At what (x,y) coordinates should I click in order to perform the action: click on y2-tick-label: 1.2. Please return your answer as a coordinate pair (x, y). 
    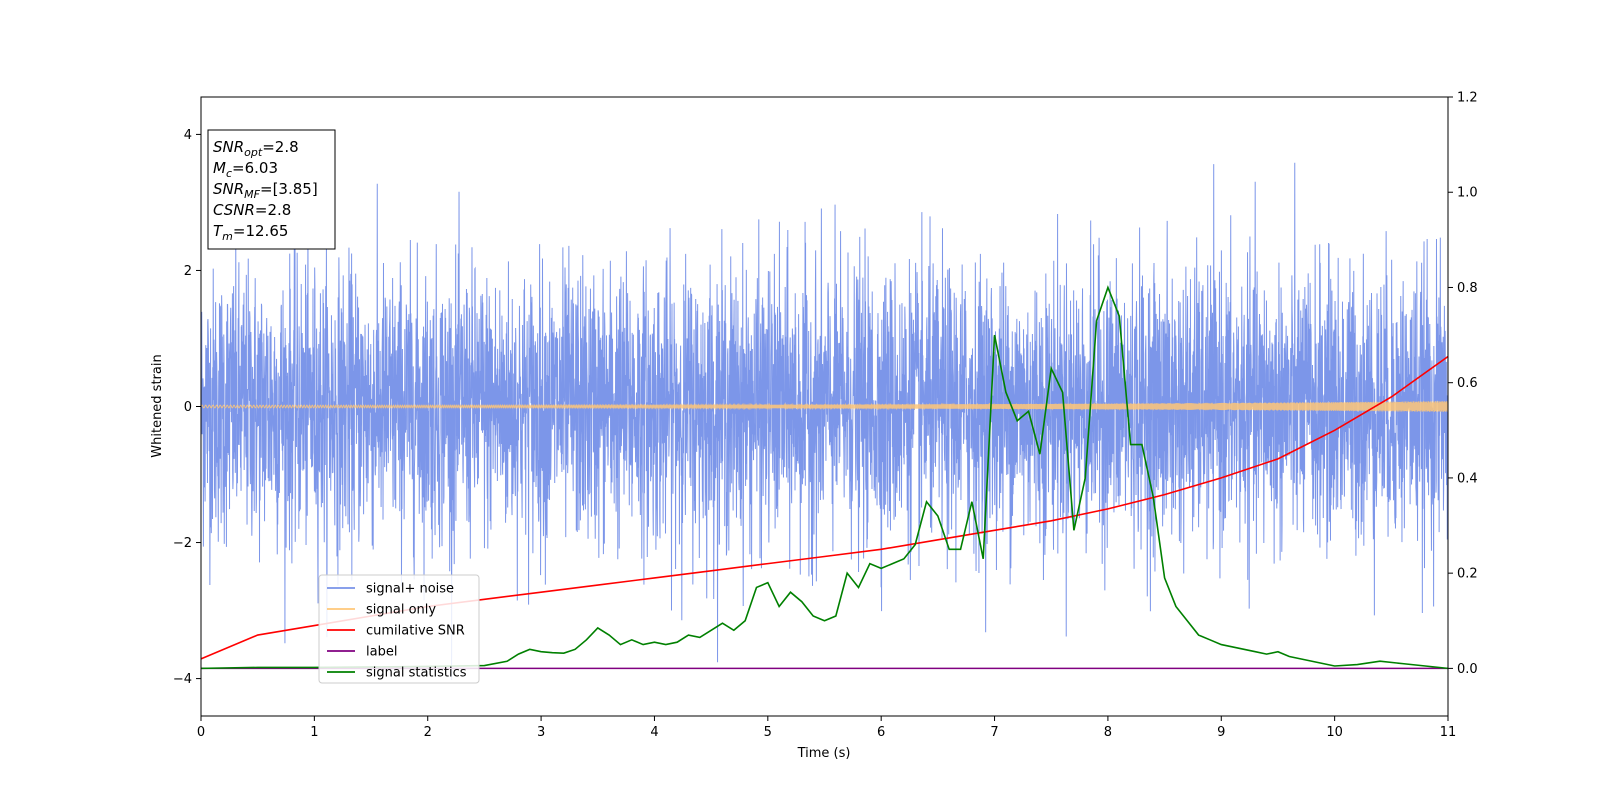
    Looking at the image, I should click on (1467, 98).